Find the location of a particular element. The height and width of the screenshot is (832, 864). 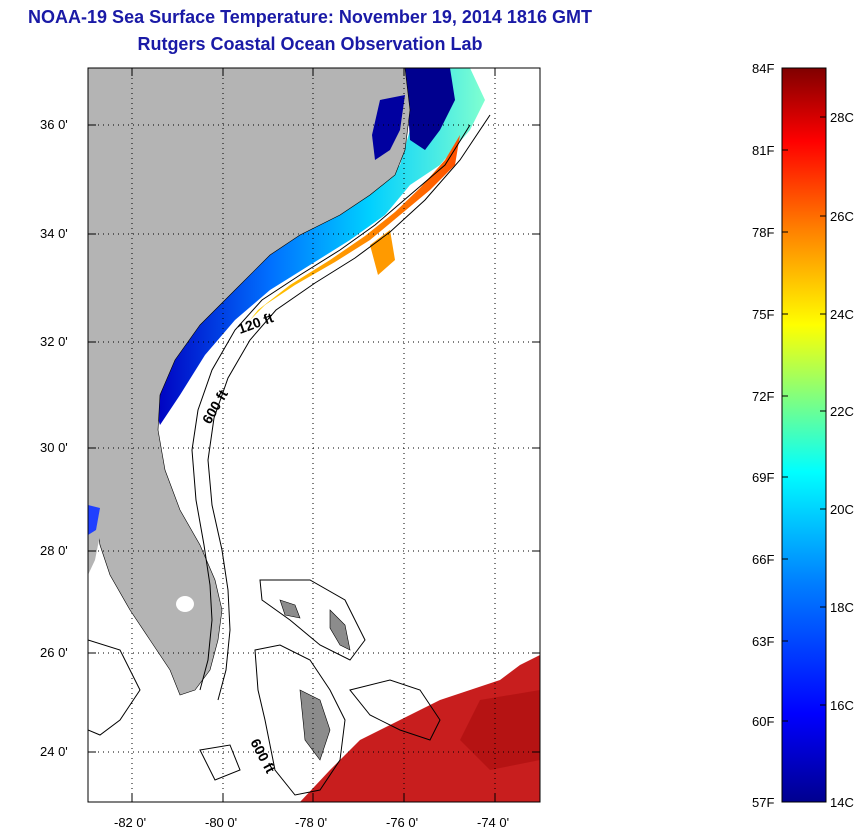

colorbar-label-69f: 69F is located at coordinates (763, 477).